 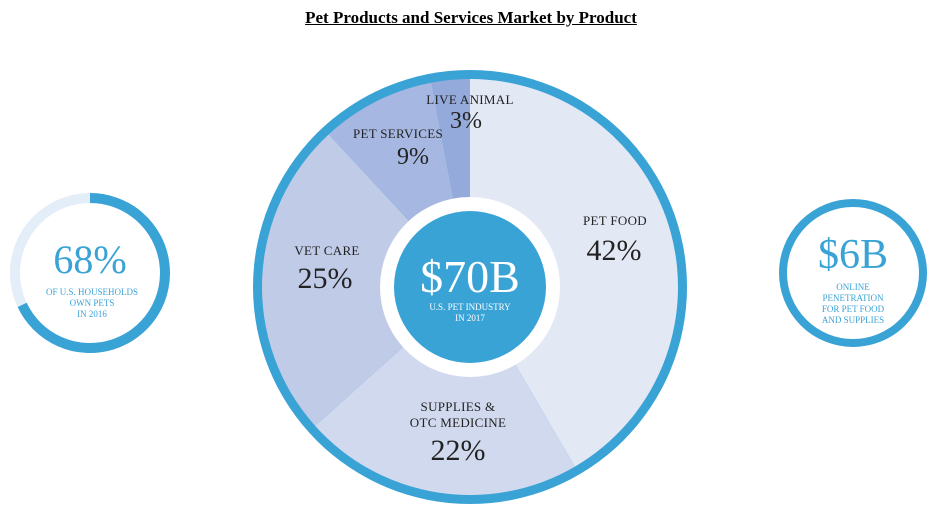 What do you see at coordinates (325, 278) in the screenshot?
I see `pct-vet-care: 25%` at bounding box center [325, 278].